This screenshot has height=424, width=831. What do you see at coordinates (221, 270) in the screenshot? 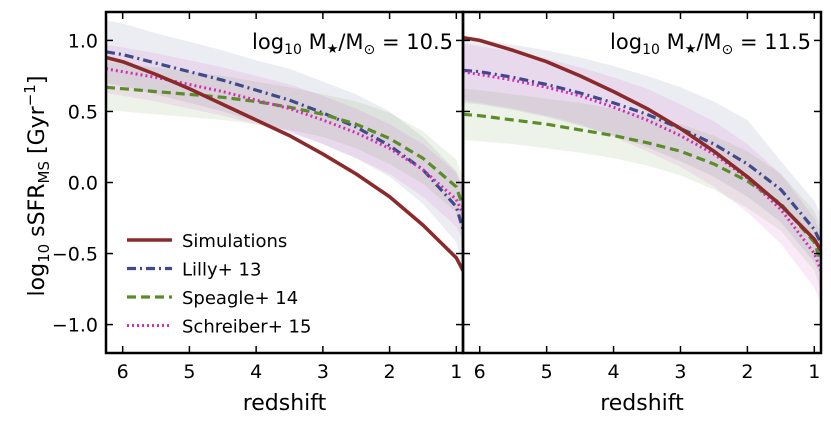
I see `legend-label: Lilly+ 13` at bounding box center [221, 270].